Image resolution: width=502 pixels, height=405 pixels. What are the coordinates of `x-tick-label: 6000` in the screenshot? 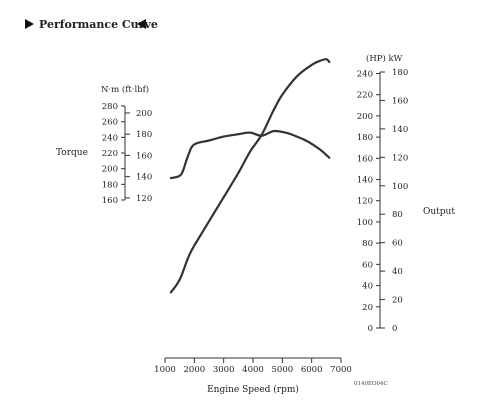 It's located at (312, 370).